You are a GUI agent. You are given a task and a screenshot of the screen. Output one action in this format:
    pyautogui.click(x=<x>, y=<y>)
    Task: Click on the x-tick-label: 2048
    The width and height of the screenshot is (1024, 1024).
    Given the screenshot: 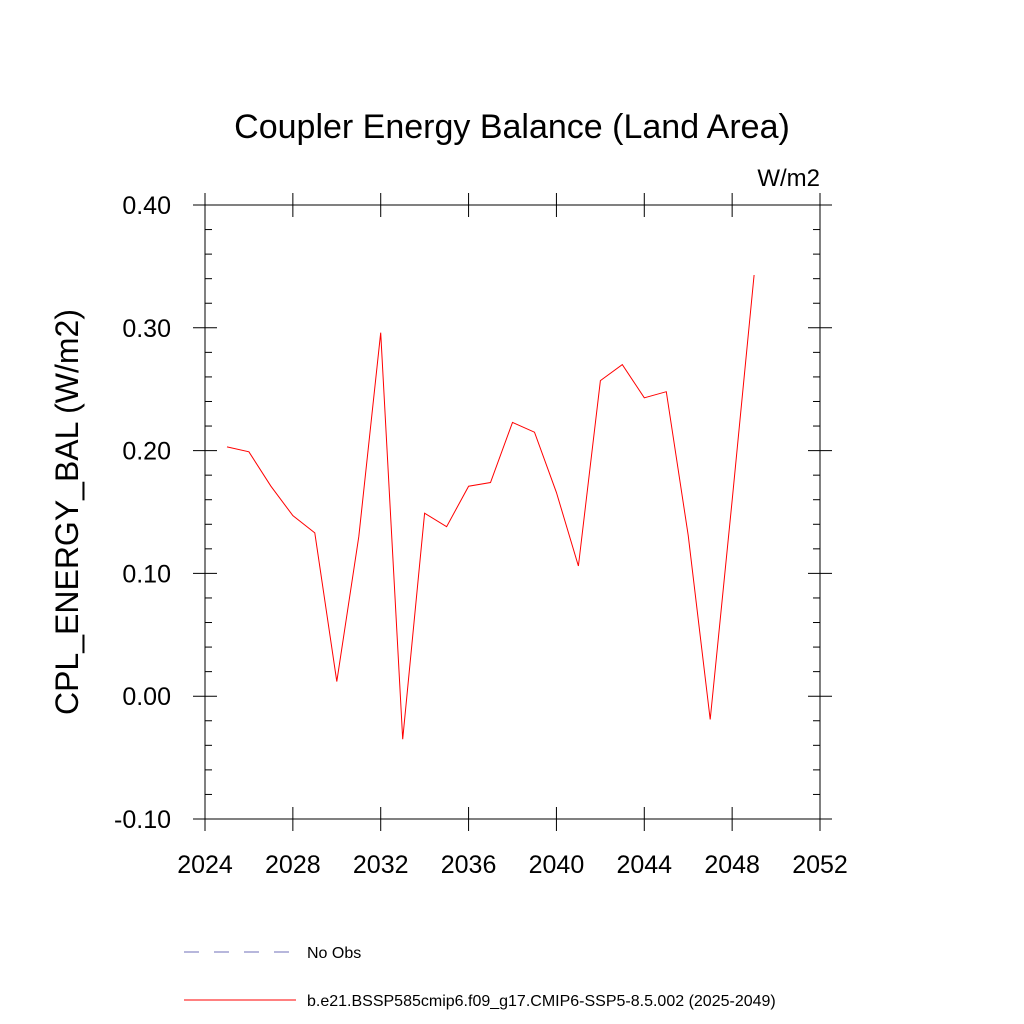 What is the action you would take?
    pyautogui.click(x=732, y=865)
    